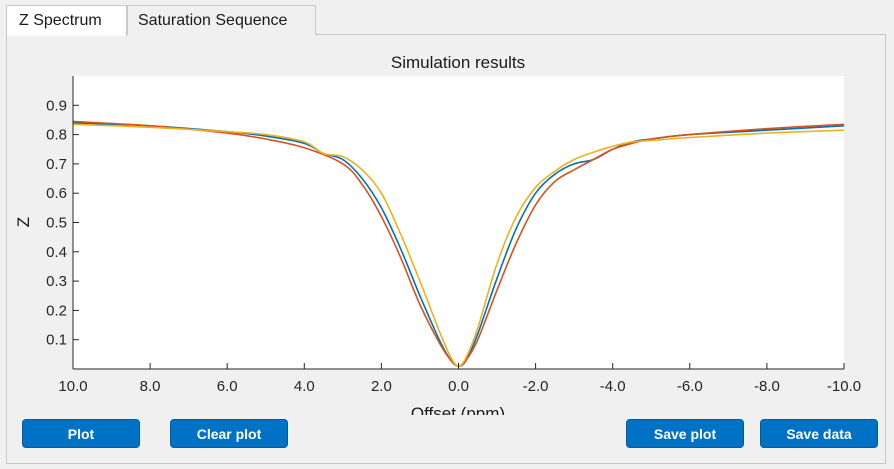 This screenshot has width=894, height=469. What do you see at coordinates (381, 386) in the screenshot?
I see `x-tick-label: 2.0` at bounding box center [381, 386].